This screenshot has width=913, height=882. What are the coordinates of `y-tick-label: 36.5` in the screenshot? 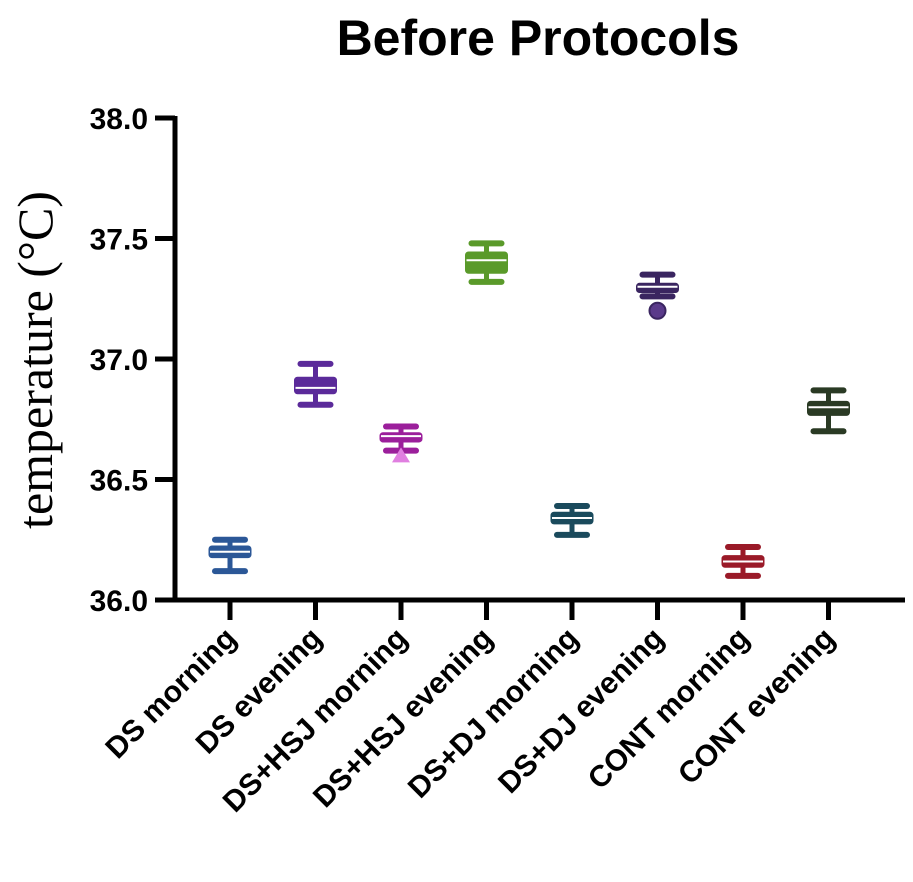 It's located at (119, 481).